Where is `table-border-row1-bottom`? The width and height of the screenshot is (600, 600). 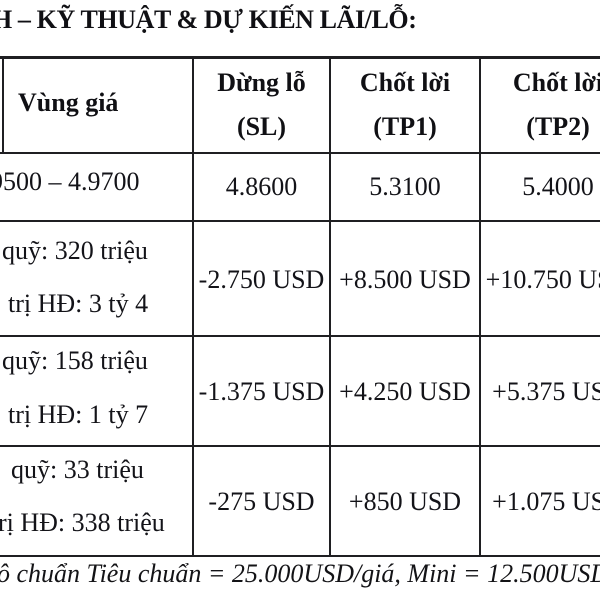
table-border-row1-bottom is located at coordinates (300, 221).